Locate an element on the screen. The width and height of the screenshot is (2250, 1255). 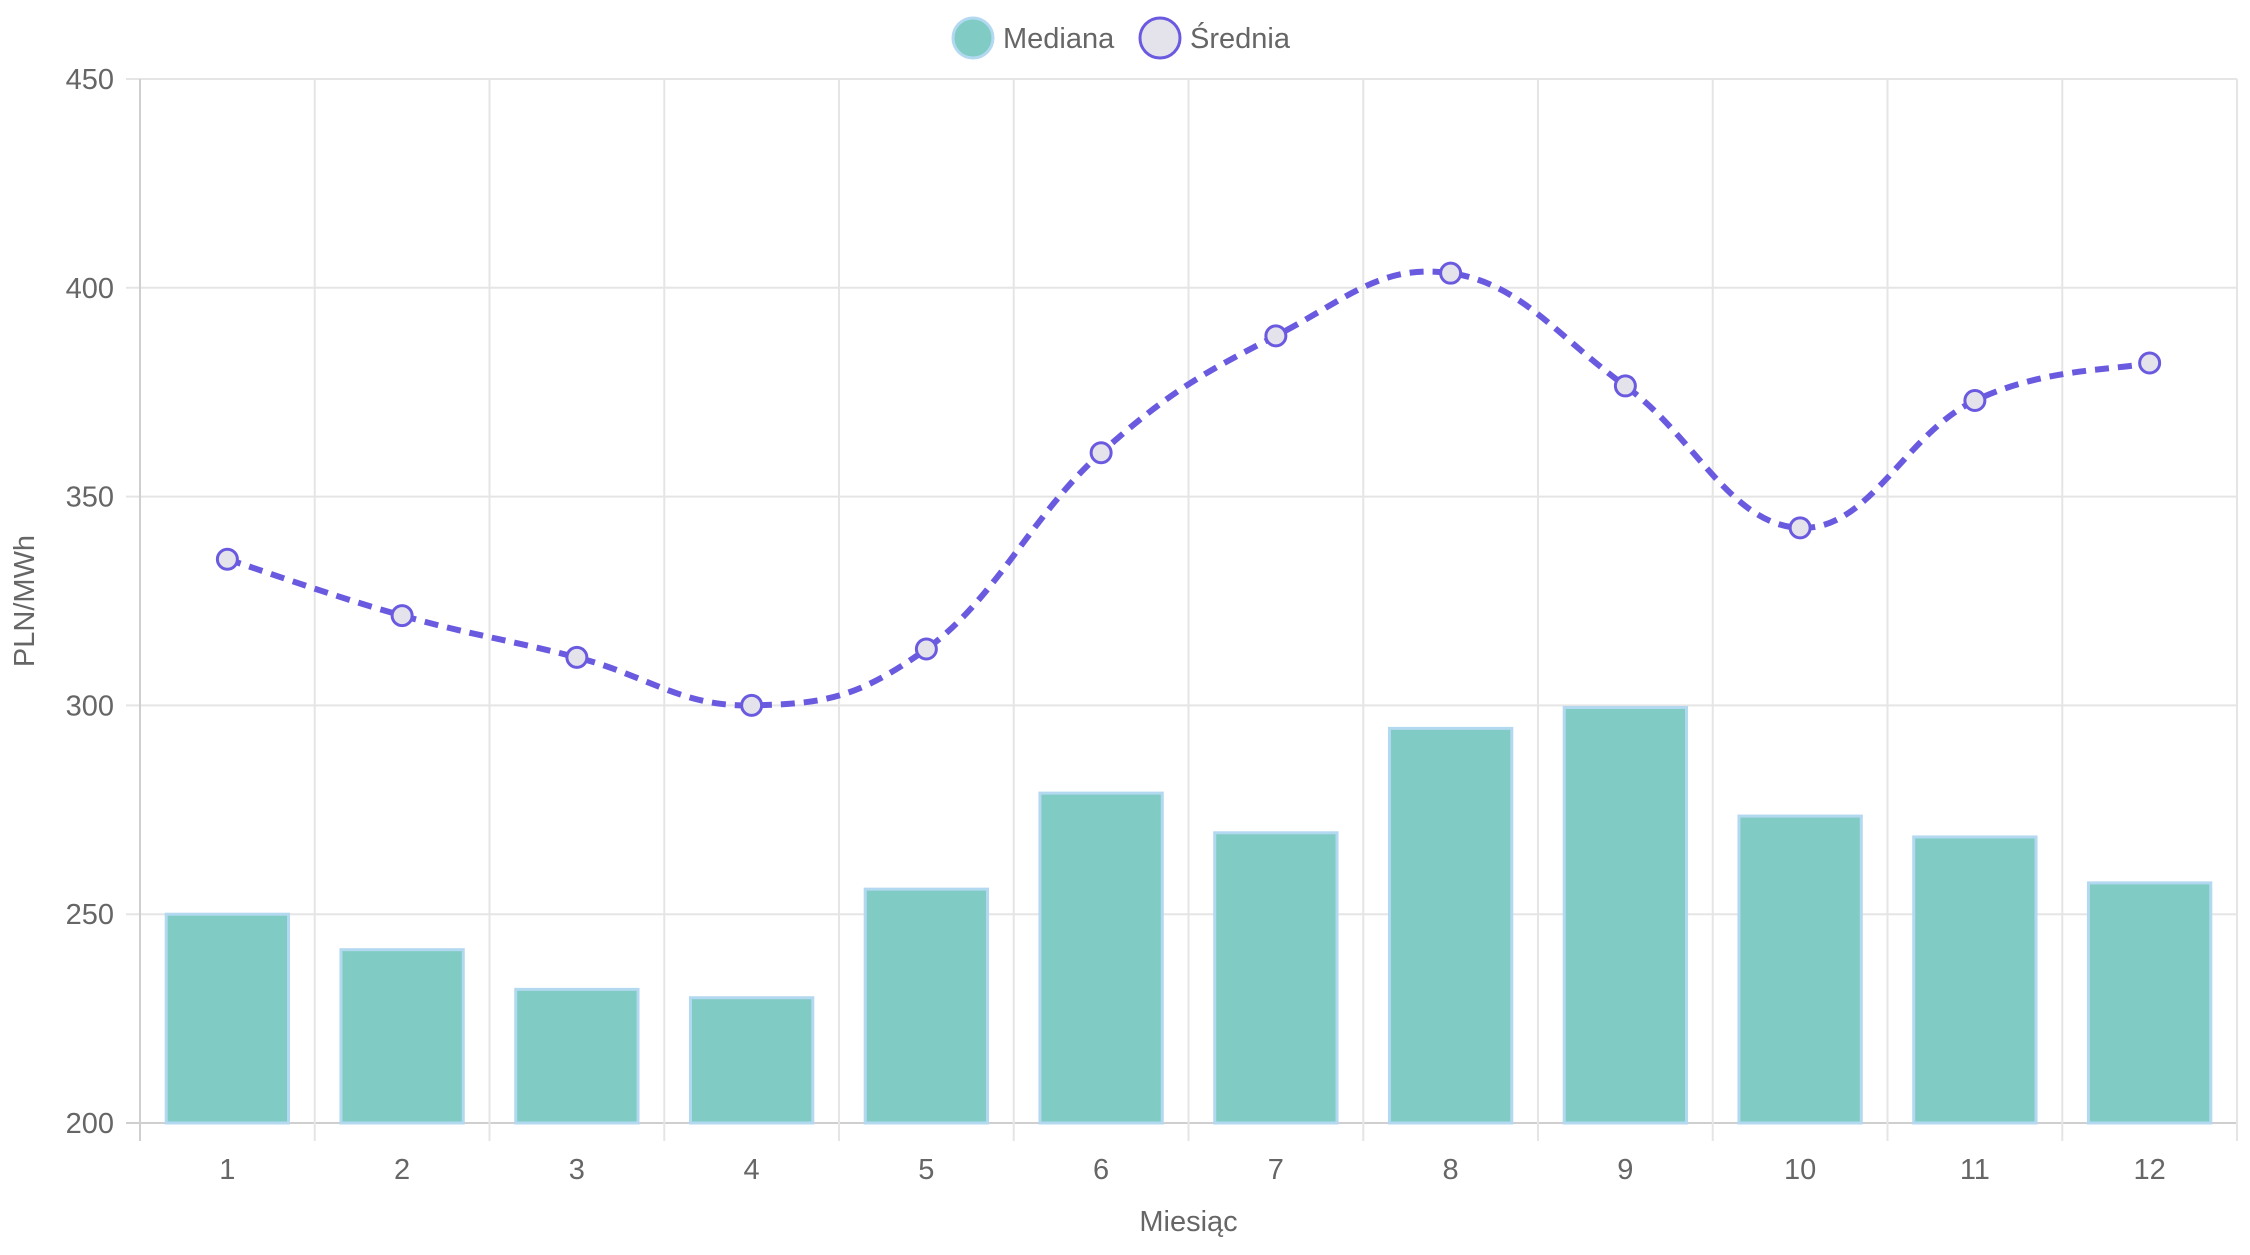
y-axis-title: PLN/MWh is located at coordinates (25, 601).